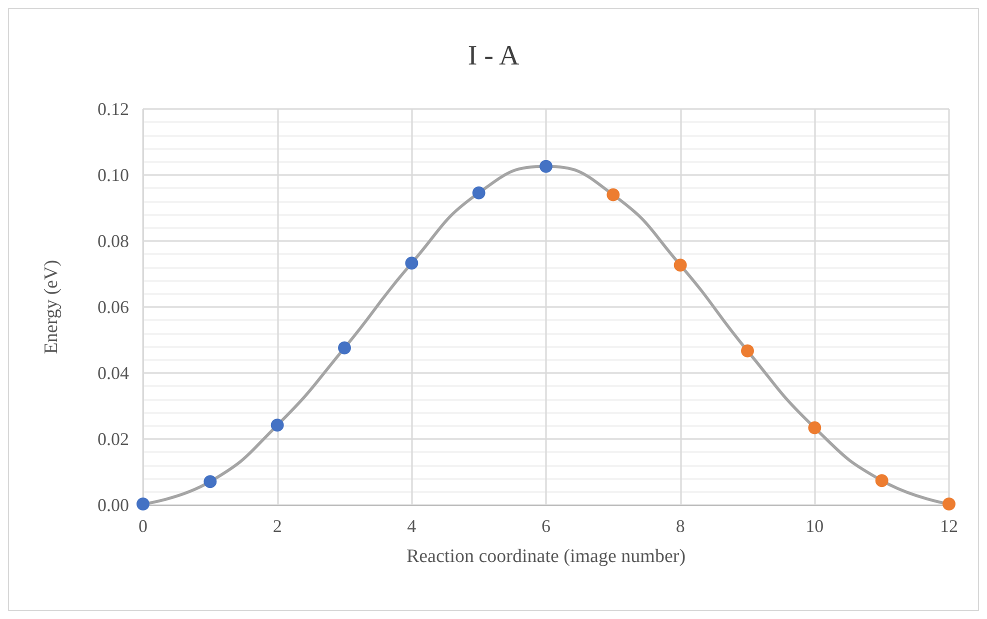  Describe the element at coordinates (546, 556) in the screenshot. I see `x-axis-title: Reaction coordinate (image number)` at that location.